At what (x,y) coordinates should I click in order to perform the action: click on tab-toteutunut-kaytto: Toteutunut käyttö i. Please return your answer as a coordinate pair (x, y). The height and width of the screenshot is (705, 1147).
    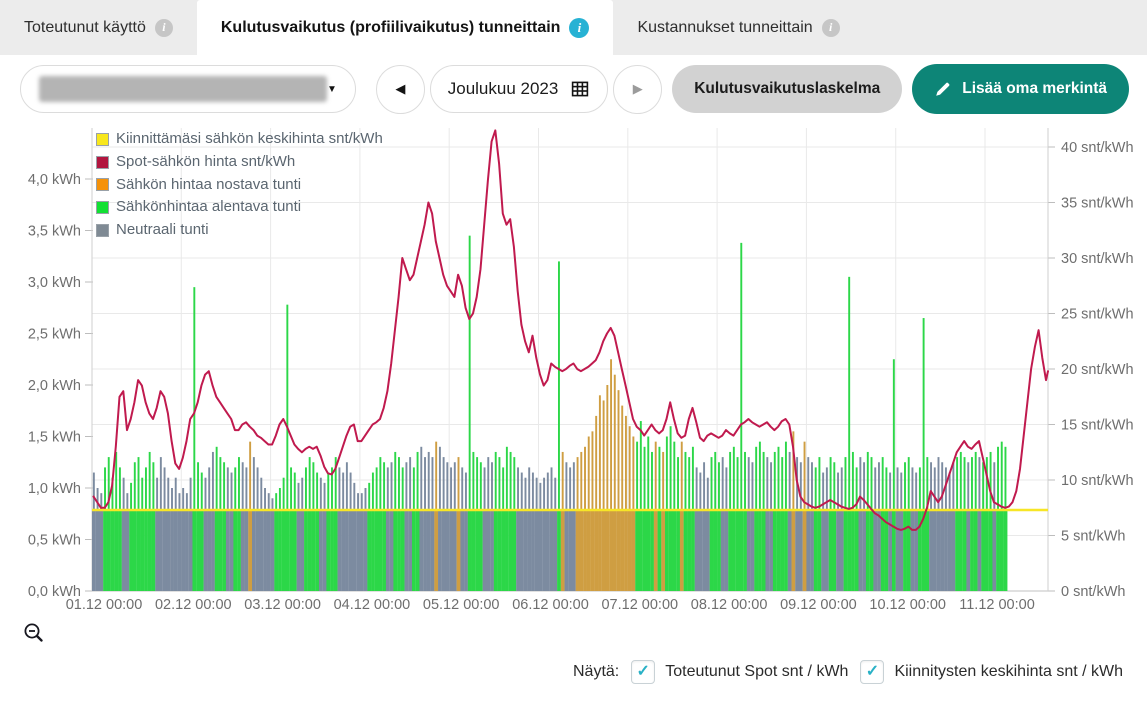
    Looking at the image, I should click on (98, 27).